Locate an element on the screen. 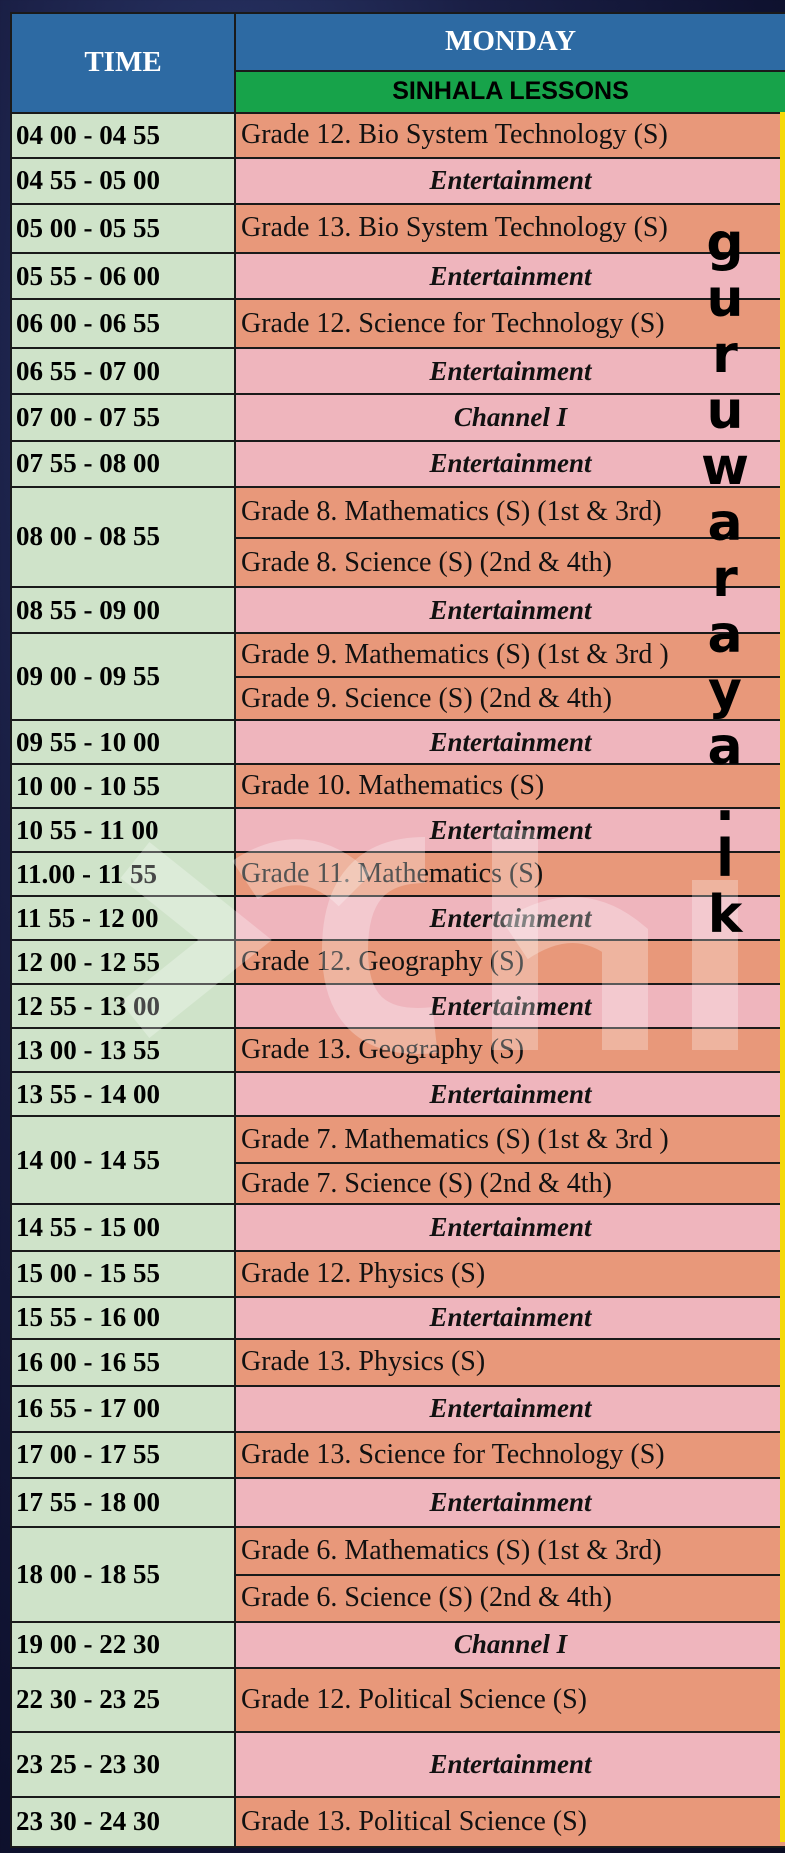 The width and height of the screenshot is (785, 1853). lesson-slot: Grade 12. Geography (S) is located at coordinates (509, 962).